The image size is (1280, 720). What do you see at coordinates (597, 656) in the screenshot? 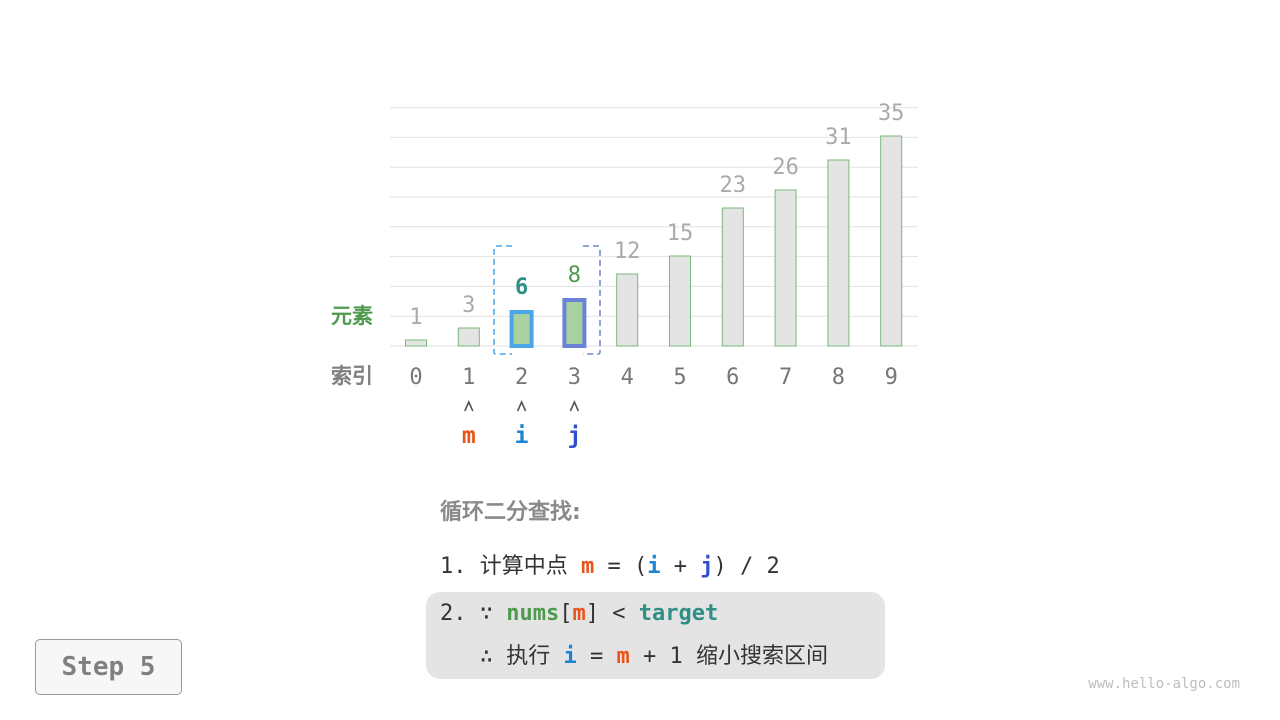
I see `operator: =` at bounding box center [597, 656].